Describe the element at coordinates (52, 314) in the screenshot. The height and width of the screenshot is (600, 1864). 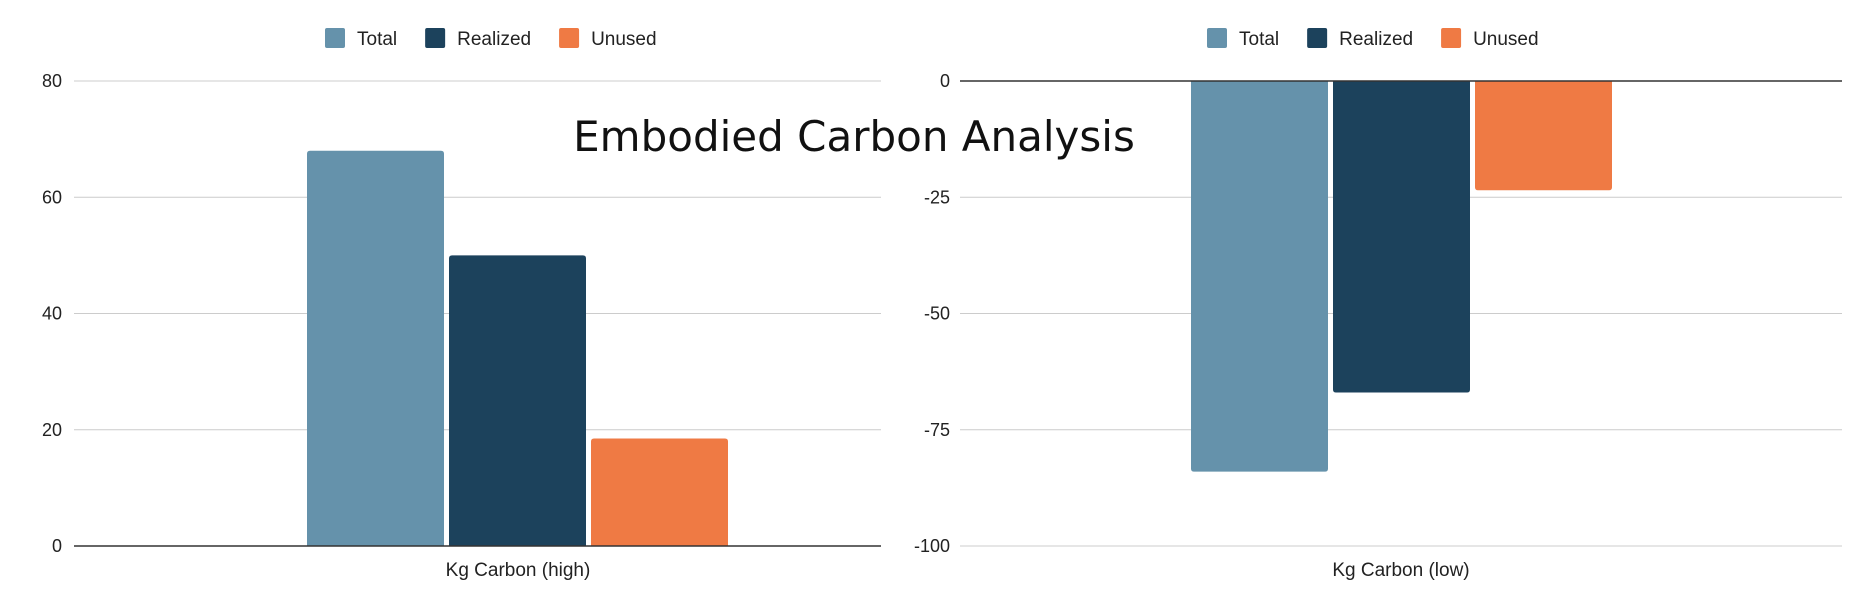
I see `y-tick-label: 40` at that location.